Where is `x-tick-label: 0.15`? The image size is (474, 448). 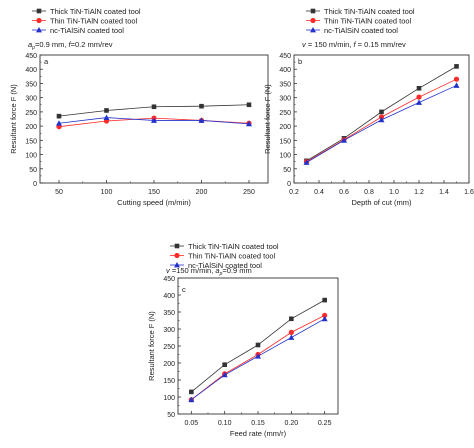
x-tick-label: 0.15 is located at coordinates (258, 423).